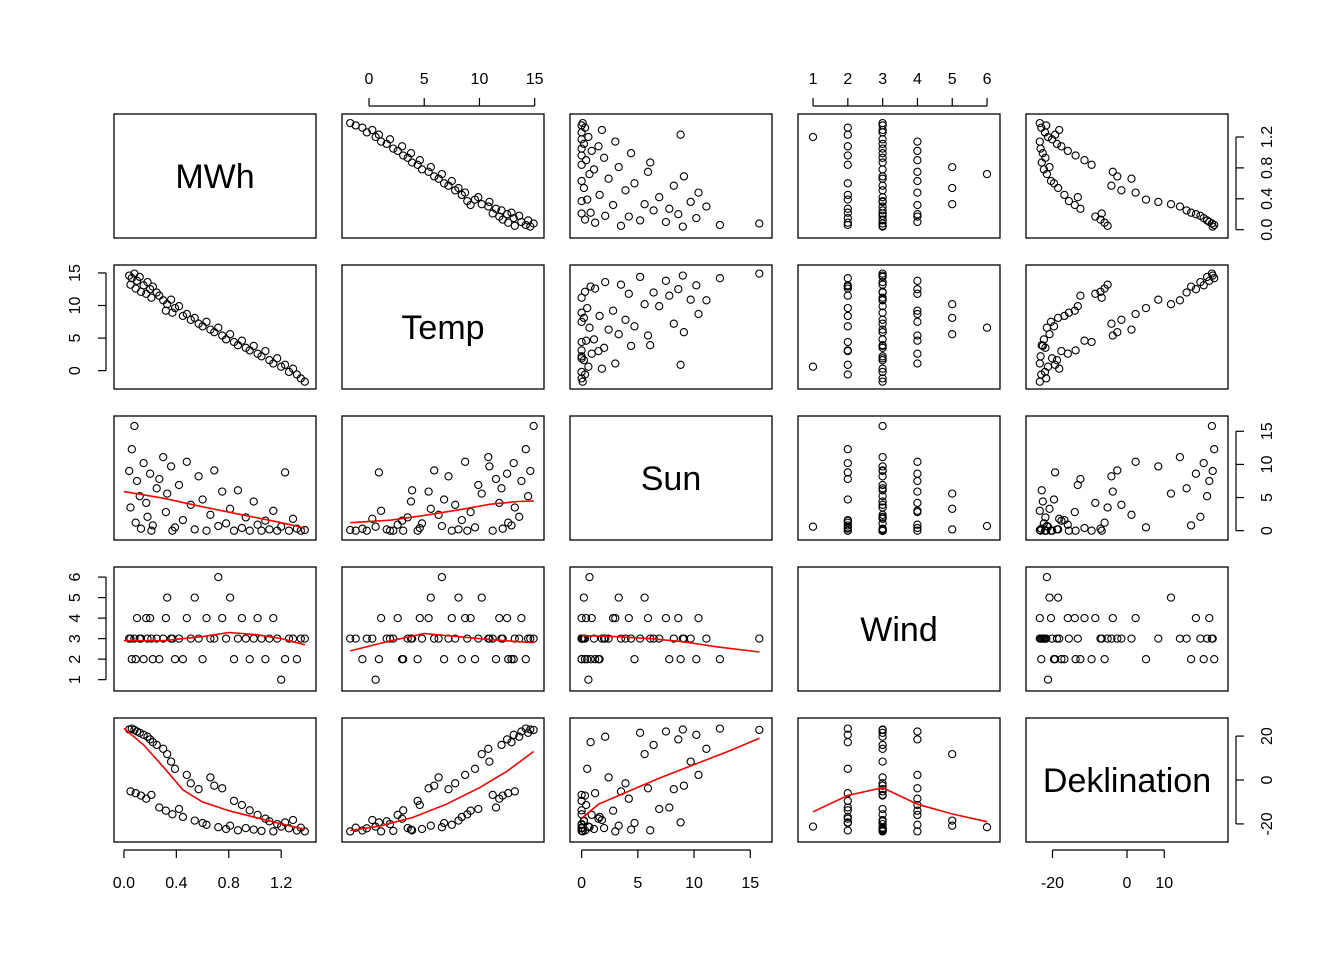  I want to click on tick-label: 2, so click(847, 79).